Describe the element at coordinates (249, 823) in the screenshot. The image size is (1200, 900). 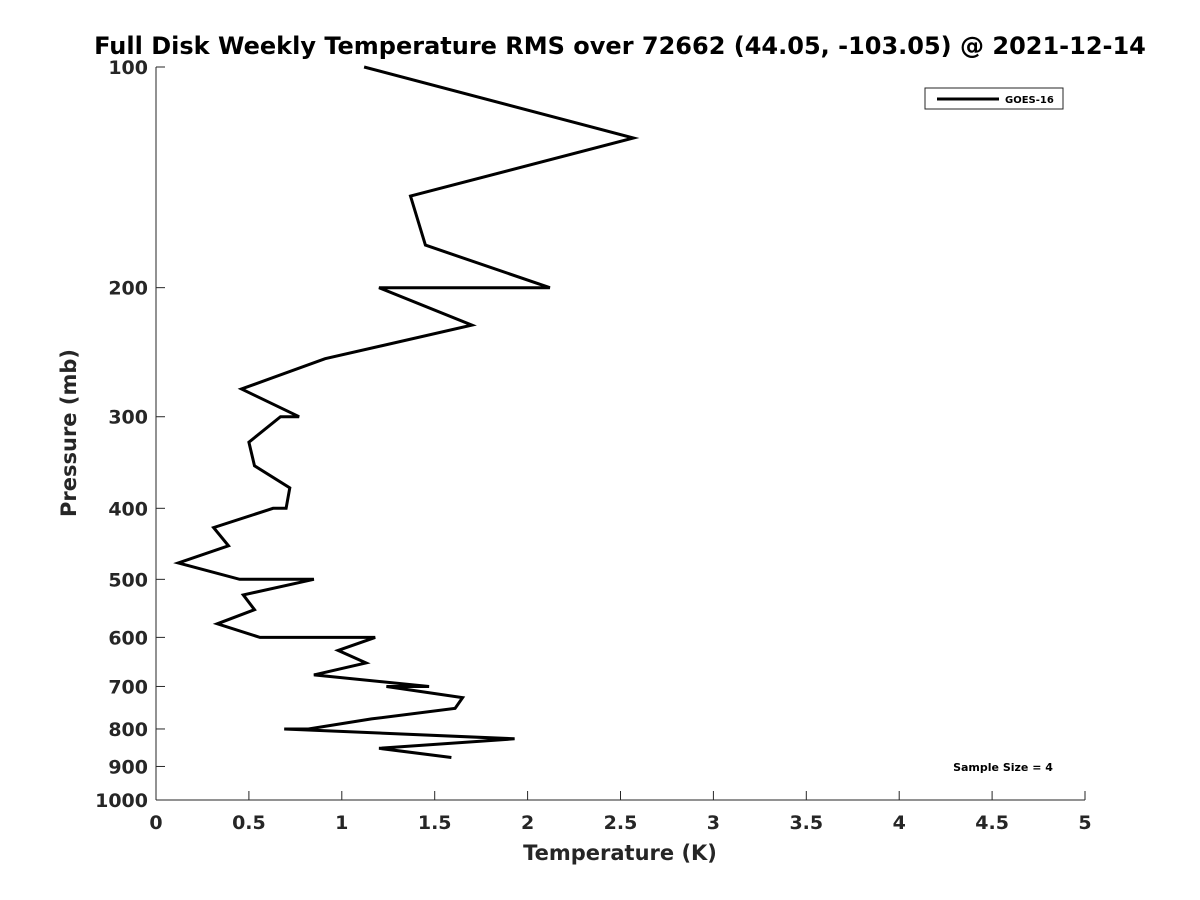
I see `x-tick-label: 0.5` at that location.